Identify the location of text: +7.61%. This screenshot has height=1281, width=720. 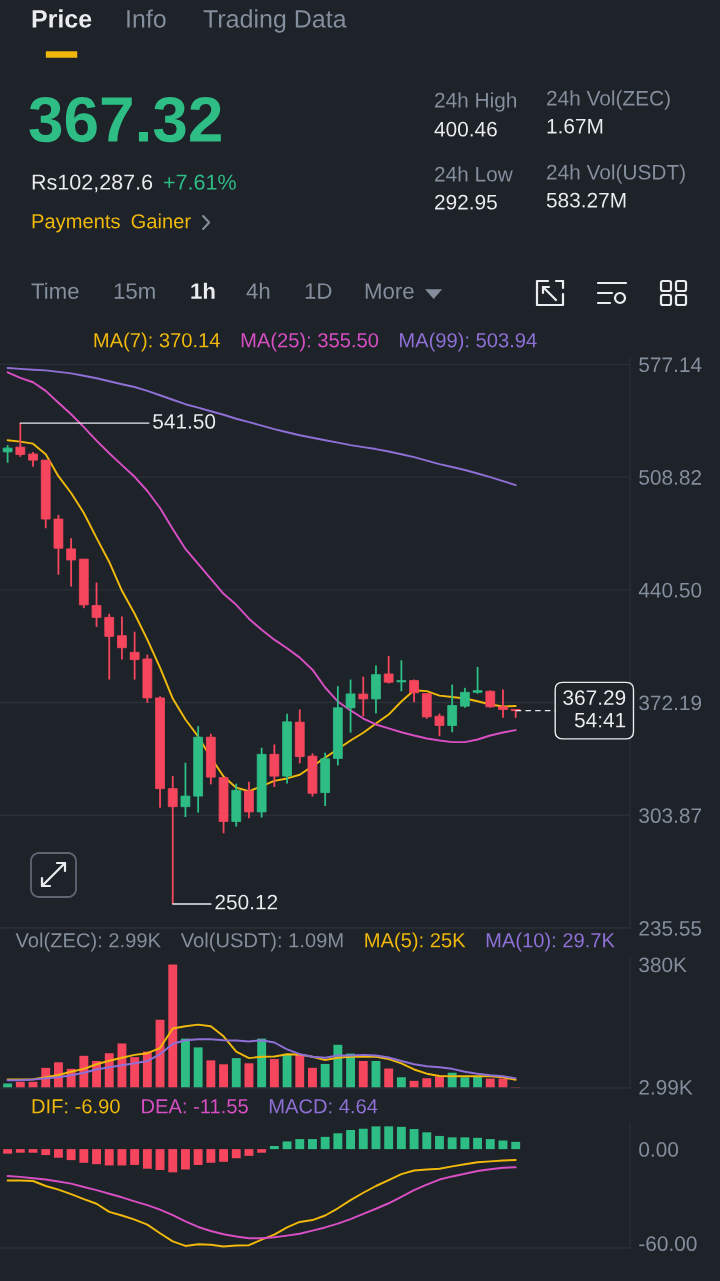
(200, 182).